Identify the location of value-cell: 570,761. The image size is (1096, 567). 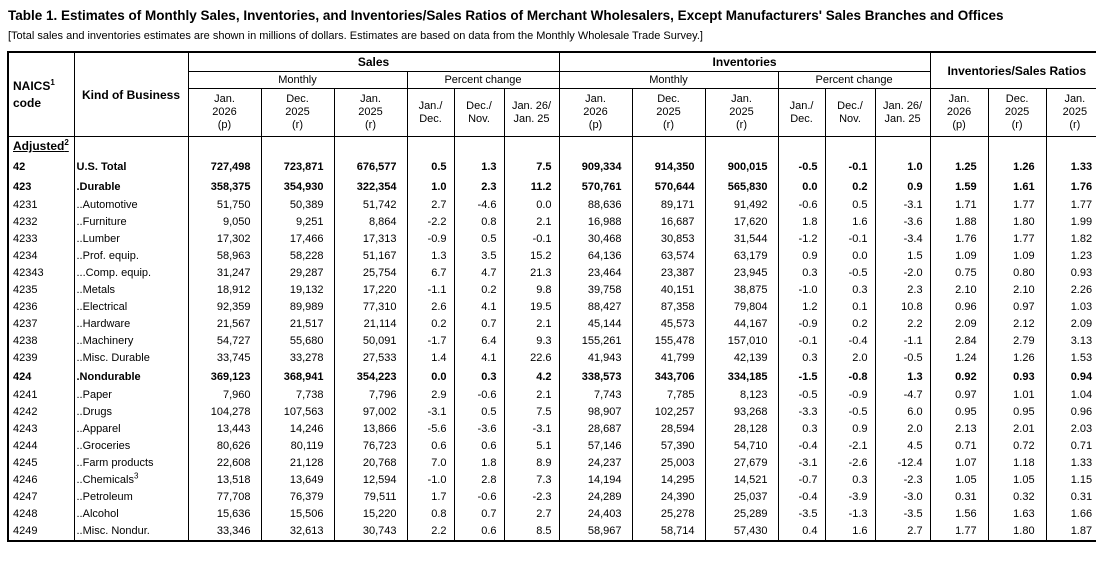
(595, 187).